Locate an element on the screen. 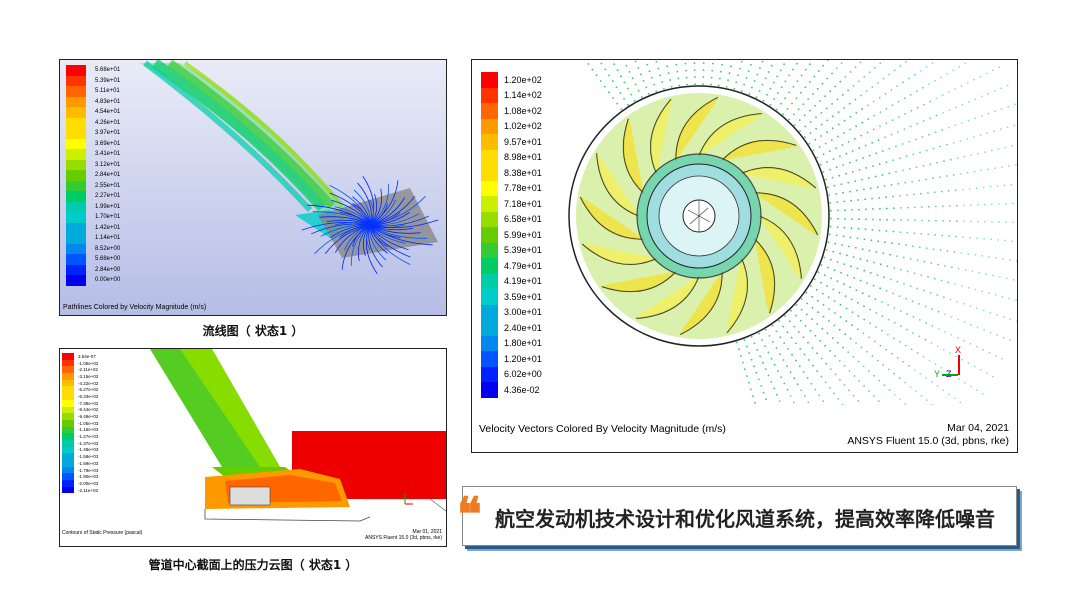 This screenshot has height=606, width=1080. legend-row: 1.20e+01 is located at coordinates (511, 359).